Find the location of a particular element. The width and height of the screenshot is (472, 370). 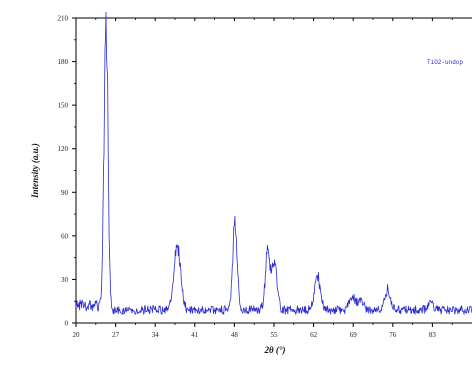

y-tick-label: 60 is located at coordinates (65, 236).